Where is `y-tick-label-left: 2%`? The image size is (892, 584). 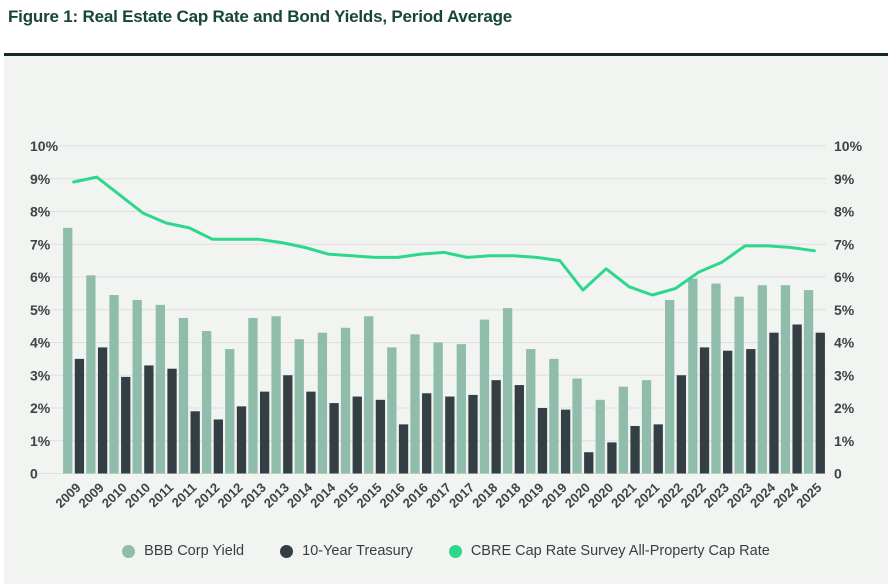
y-tick-label-left: 2% is located at coordinates (40, 408).